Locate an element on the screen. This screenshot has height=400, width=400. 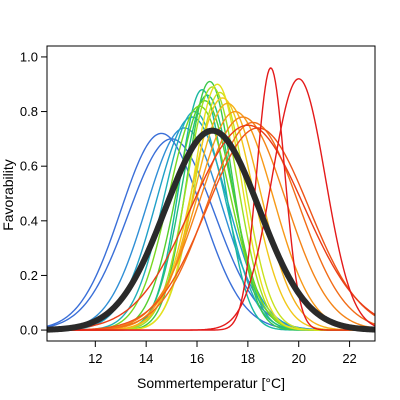
x-tick-label: 16 is located at coordinates (197, 358).